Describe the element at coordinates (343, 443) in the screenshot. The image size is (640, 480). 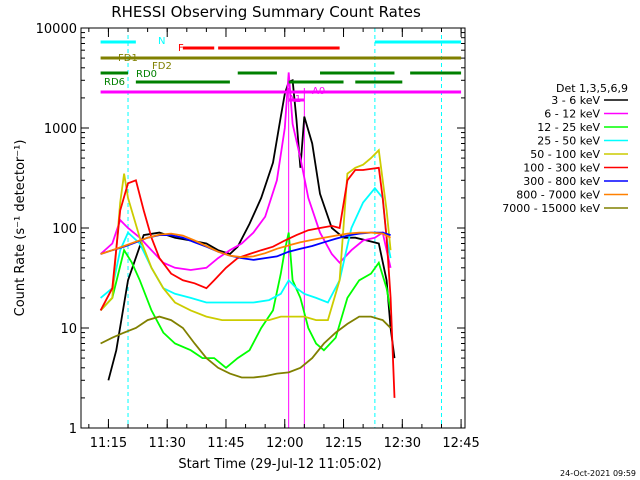
I see `x-tick-label: 12:15` at that location.